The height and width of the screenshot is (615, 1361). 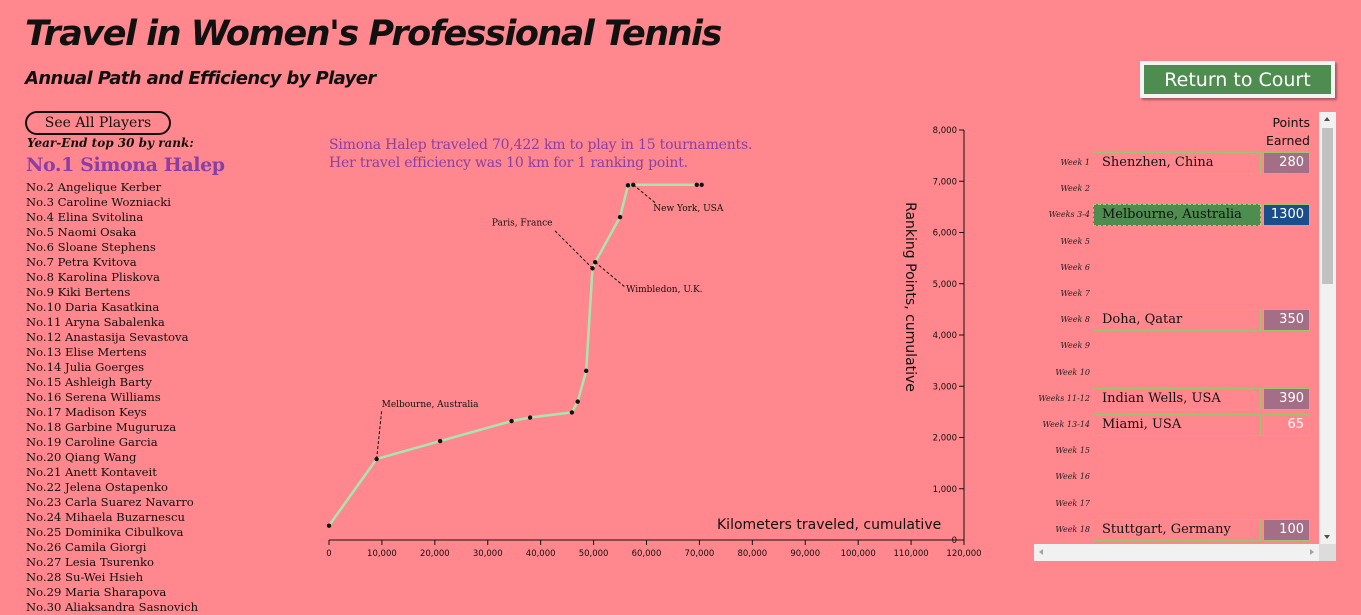 I want to click on player-list-item: No.12 Anastasija Sevastova, so click(x=107, y=337).